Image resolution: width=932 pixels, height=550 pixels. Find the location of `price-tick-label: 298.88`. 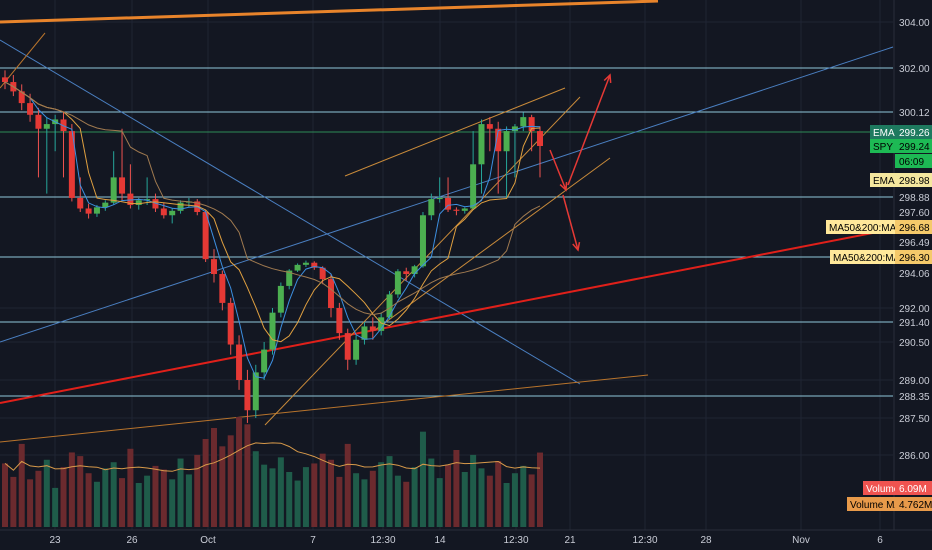

price-tick-label: 298.88 is located at coordinates (914, 198).